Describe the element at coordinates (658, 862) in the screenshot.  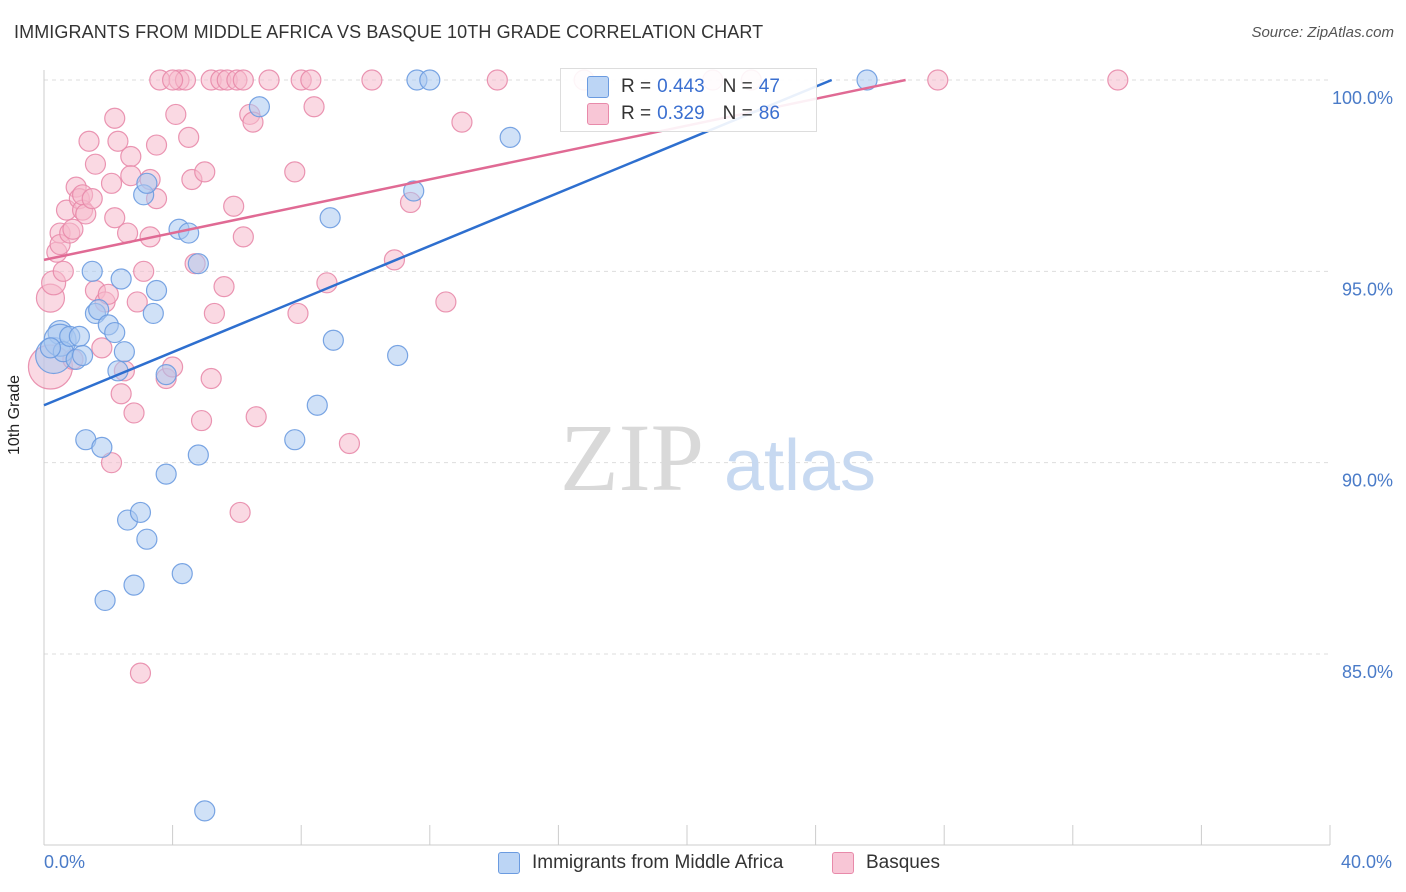
I see `bottom-legend-label: Immigrants from Middle Africa` at that location.